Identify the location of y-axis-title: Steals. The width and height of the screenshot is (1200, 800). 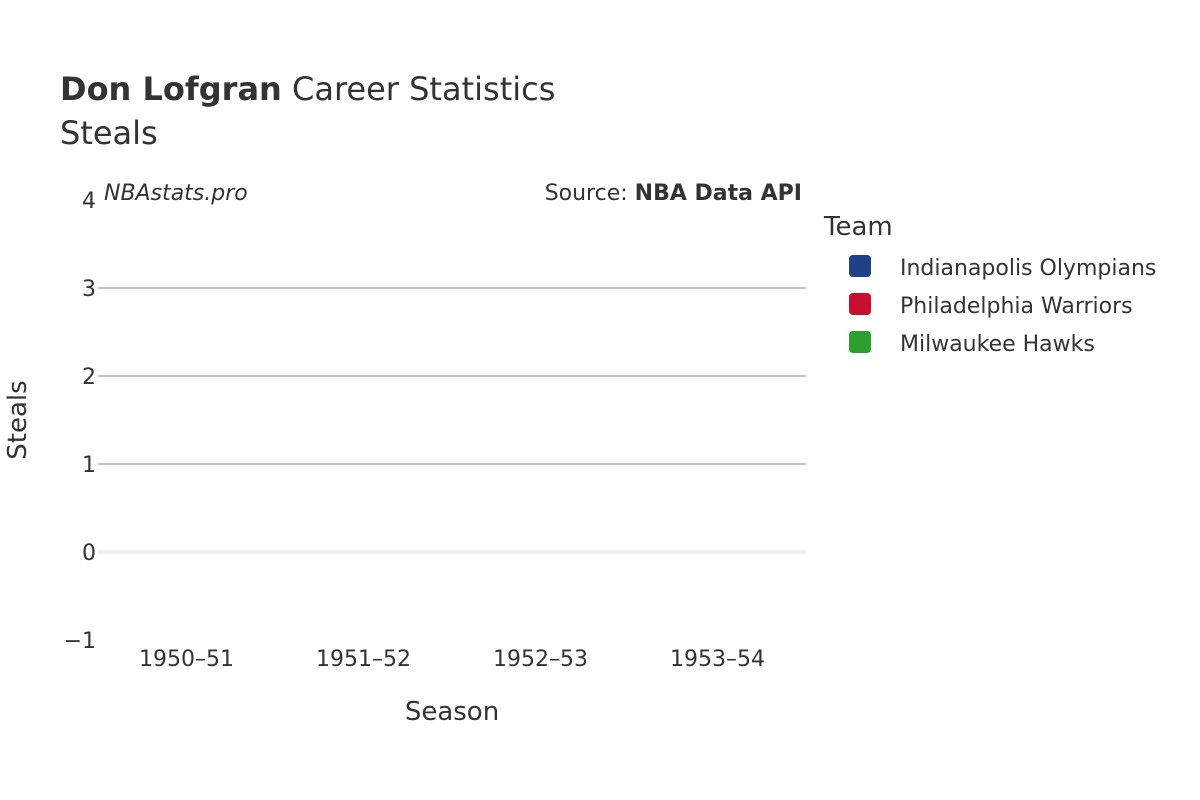
(18, 419).